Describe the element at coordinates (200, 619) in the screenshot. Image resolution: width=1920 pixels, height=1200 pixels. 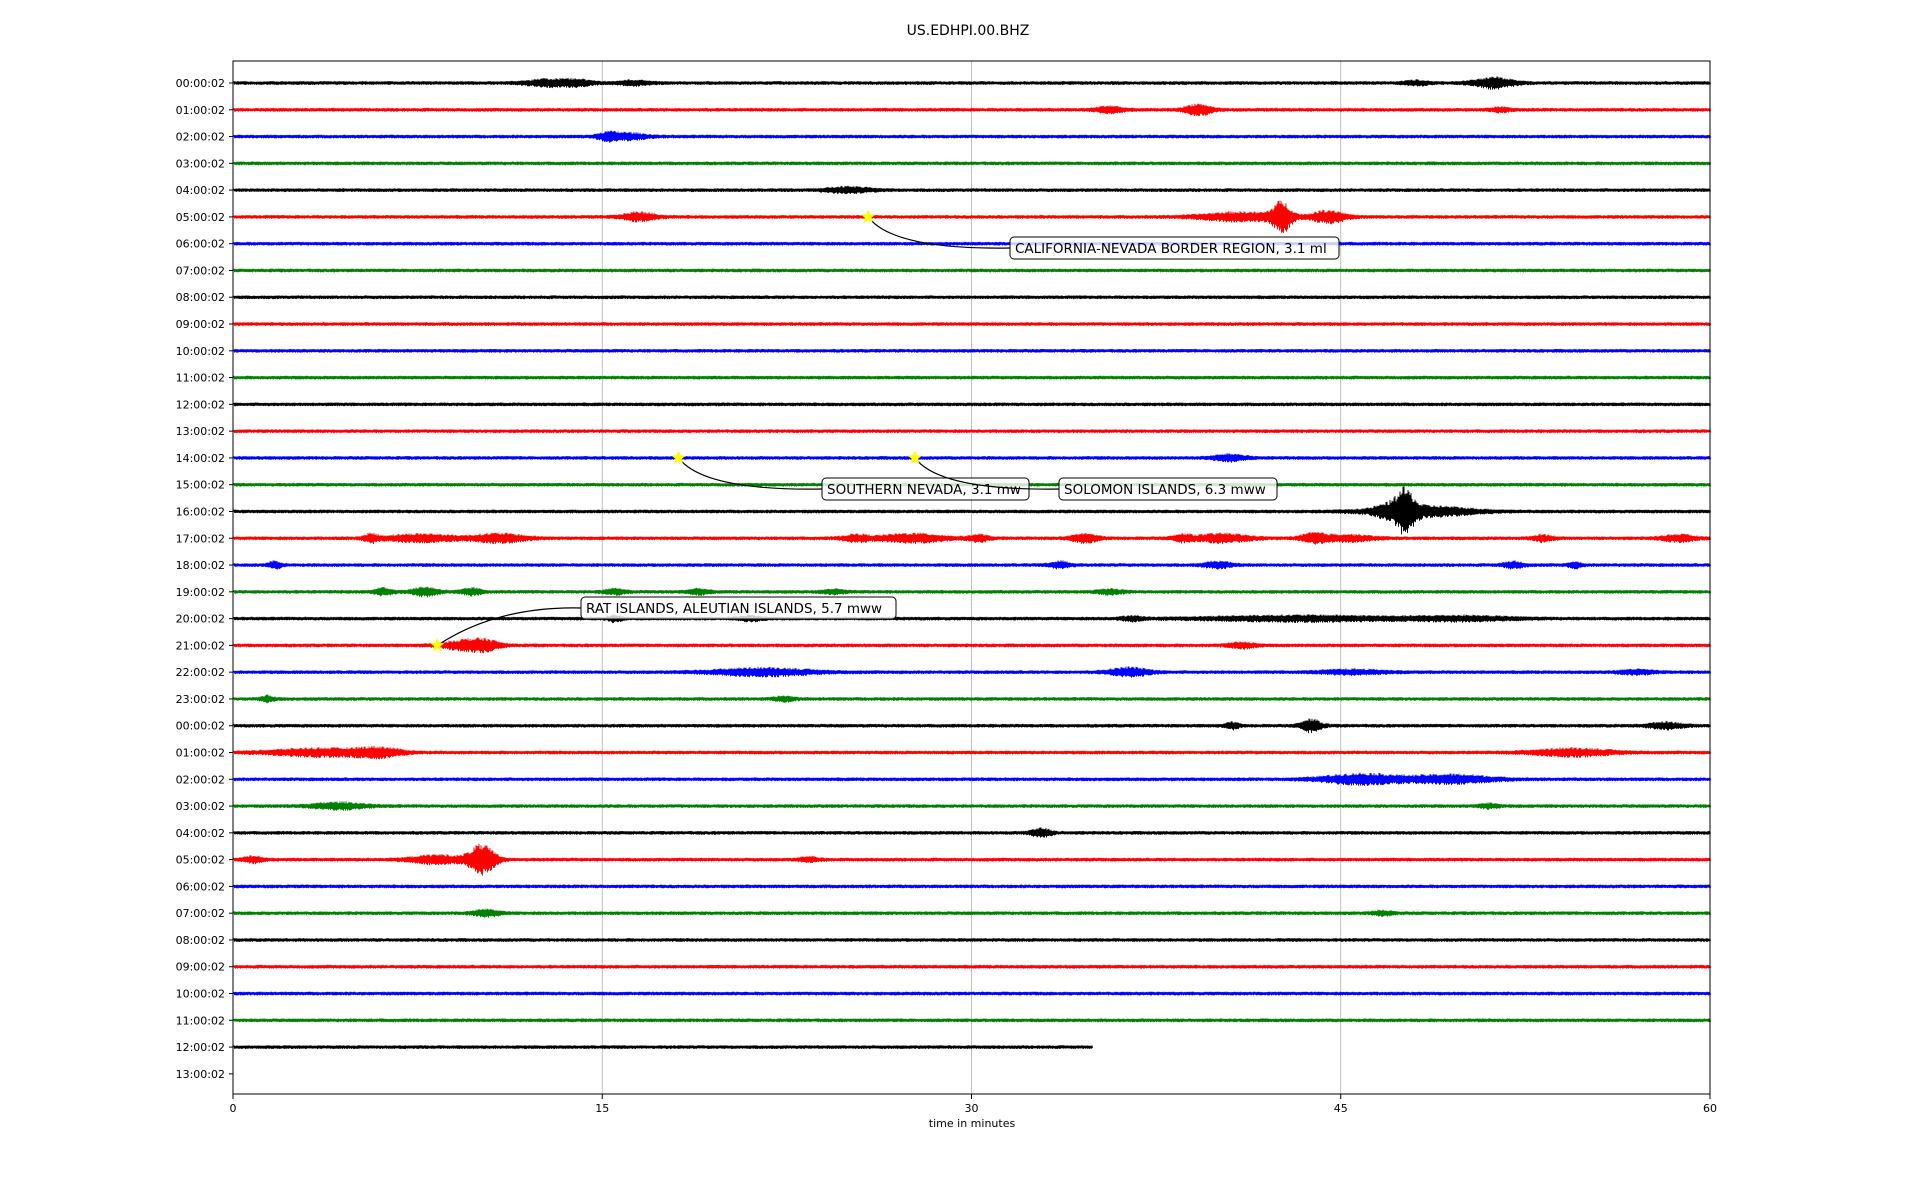
I see `y-tick-label: 20:00:02` at that location.